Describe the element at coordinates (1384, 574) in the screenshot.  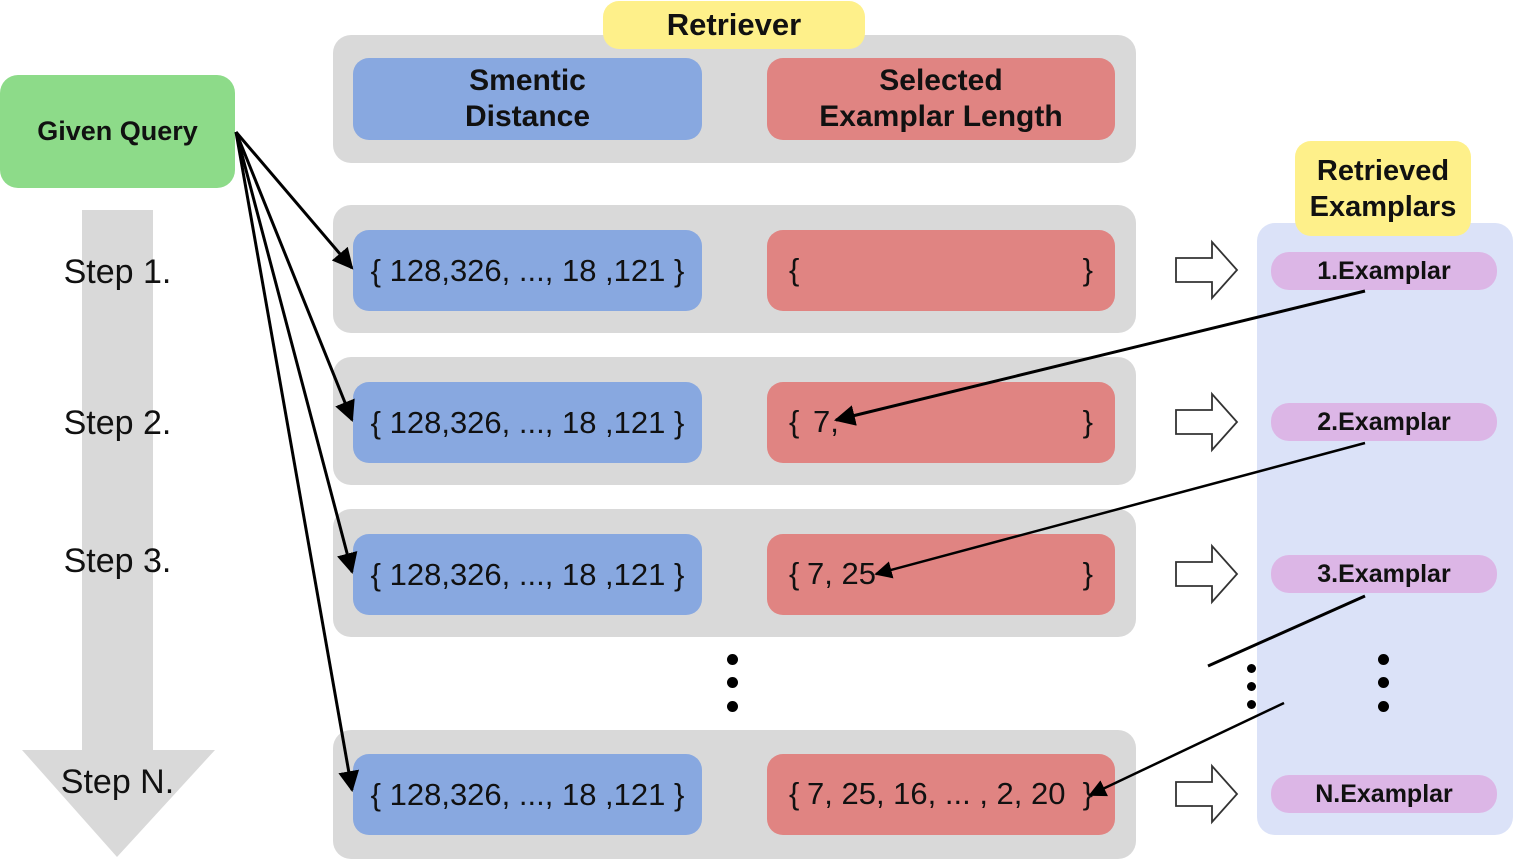
I see `examplar-badge: 3.Examplar` at that location.